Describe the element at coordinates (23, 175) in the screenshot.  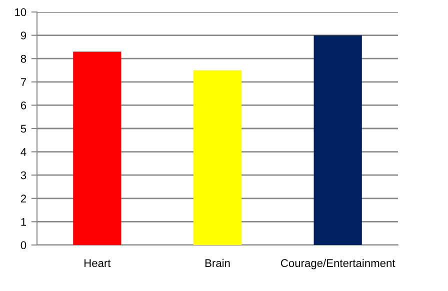
I see `y-tick-label: 3` at that location.